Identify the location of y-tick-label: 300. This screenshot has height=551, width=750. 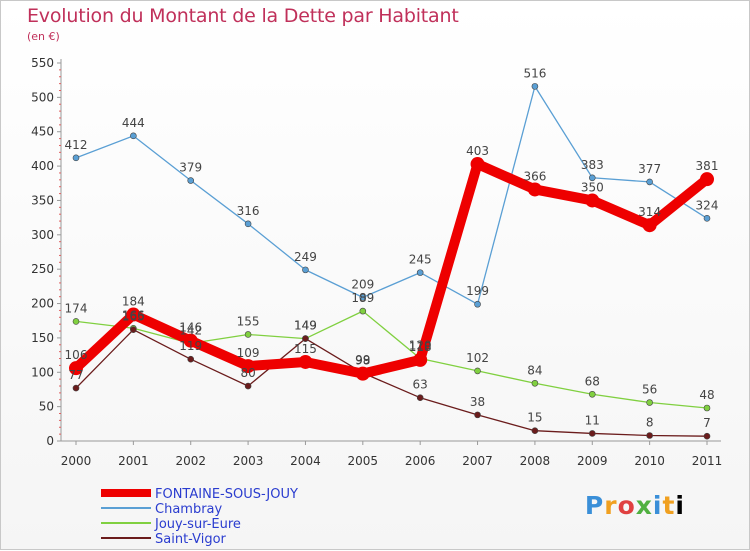
(42, 235).